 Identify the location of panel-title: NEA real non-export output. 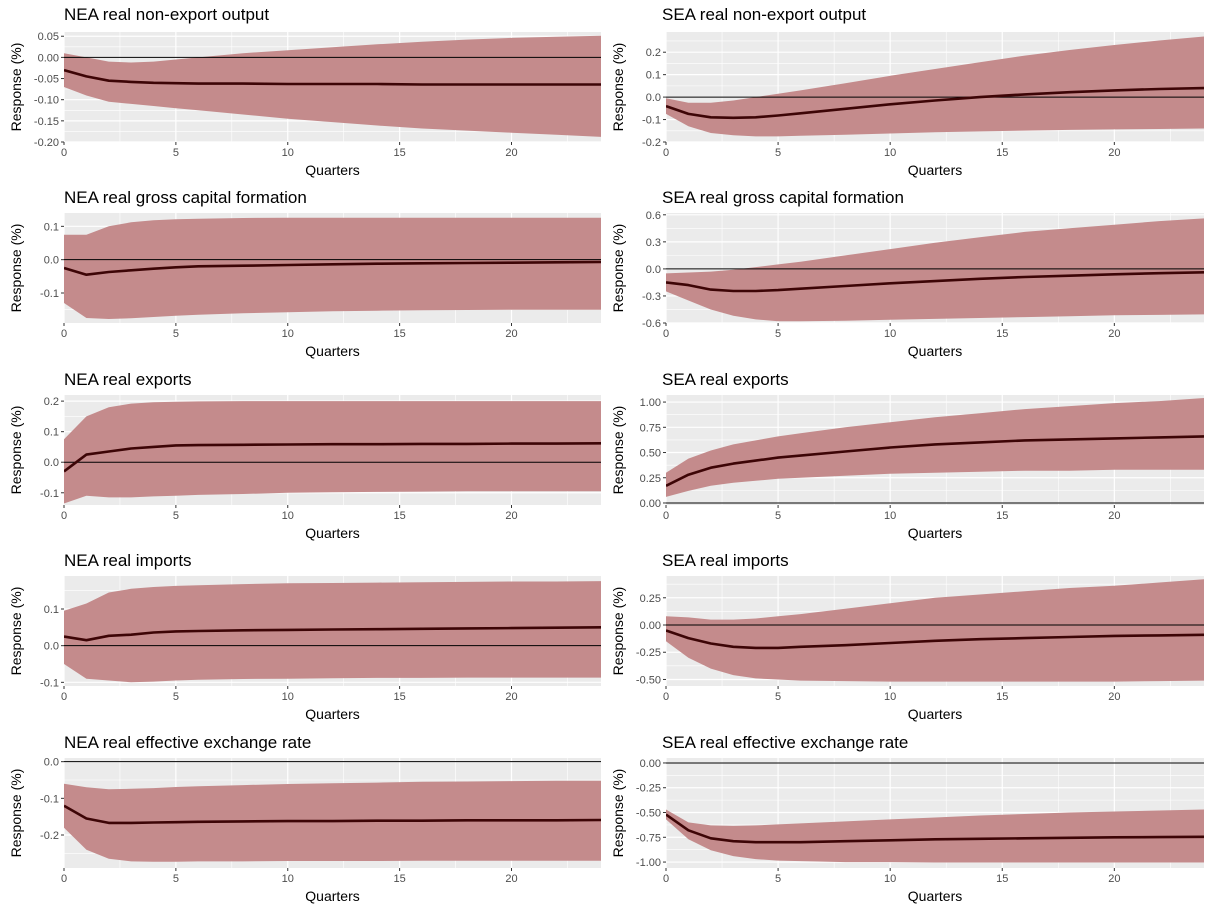
(166, 14).